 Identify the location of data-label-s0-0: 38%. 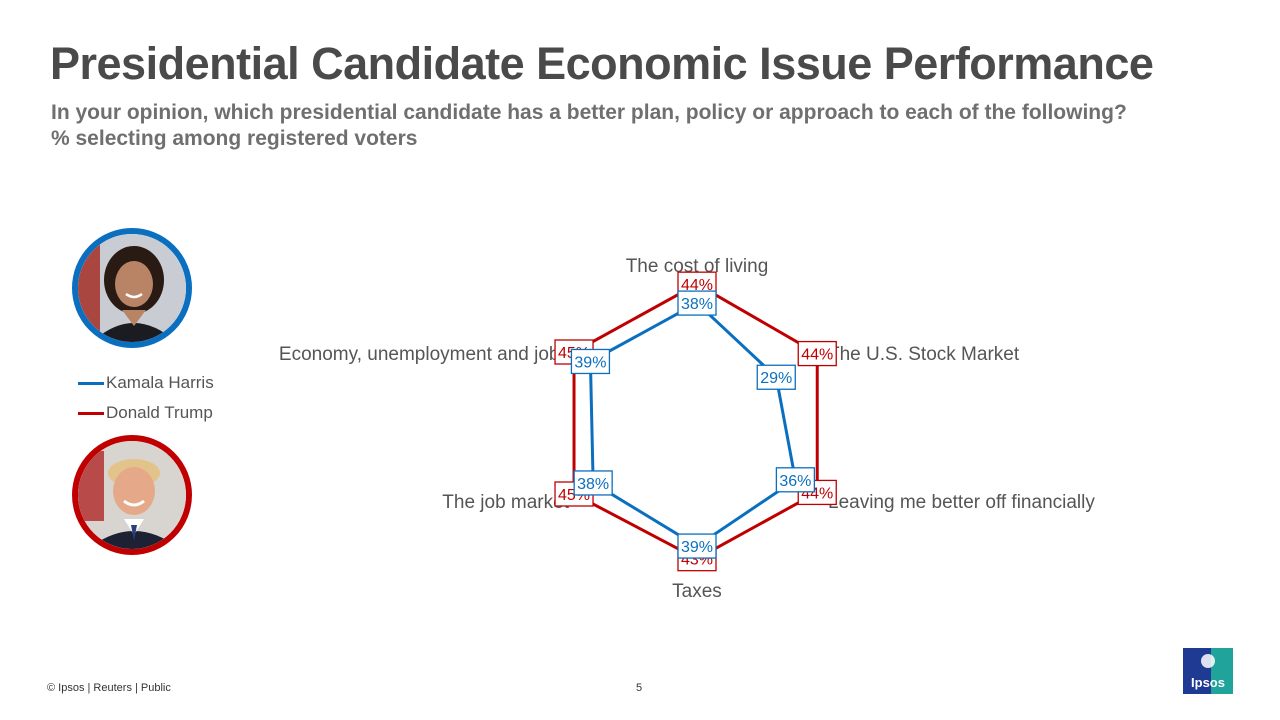
(697, 303).